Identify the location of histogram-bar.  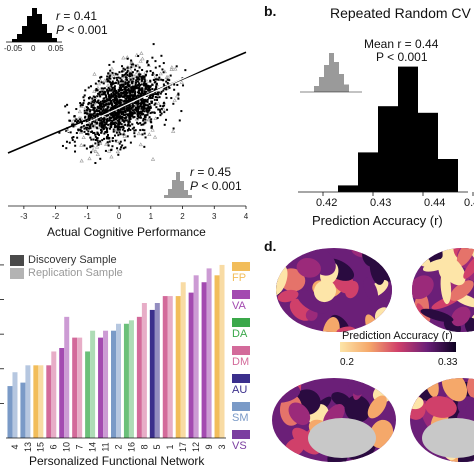
(408, 129).